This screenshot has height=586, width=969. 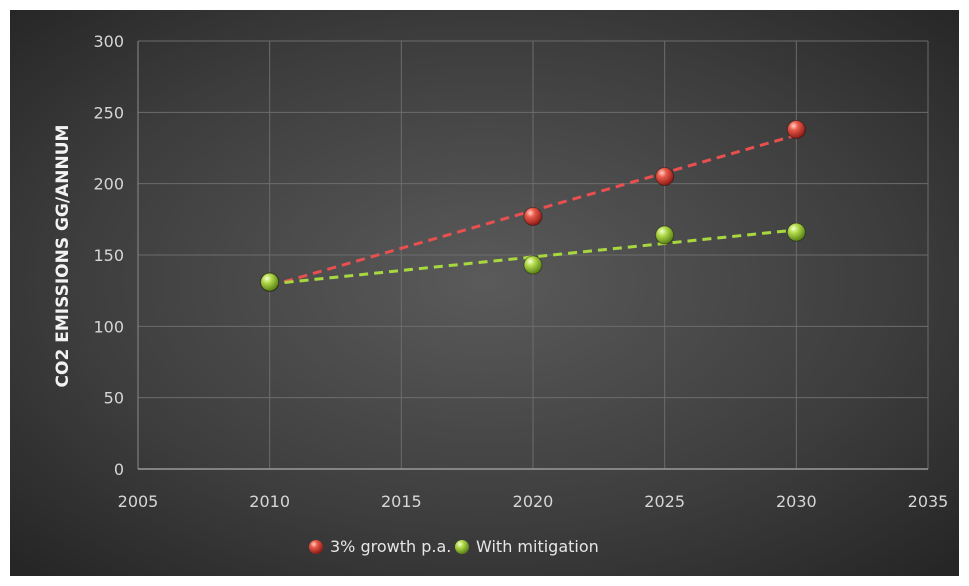 I want to click on x-tick-label: 2010, so click(x=269, y=501).